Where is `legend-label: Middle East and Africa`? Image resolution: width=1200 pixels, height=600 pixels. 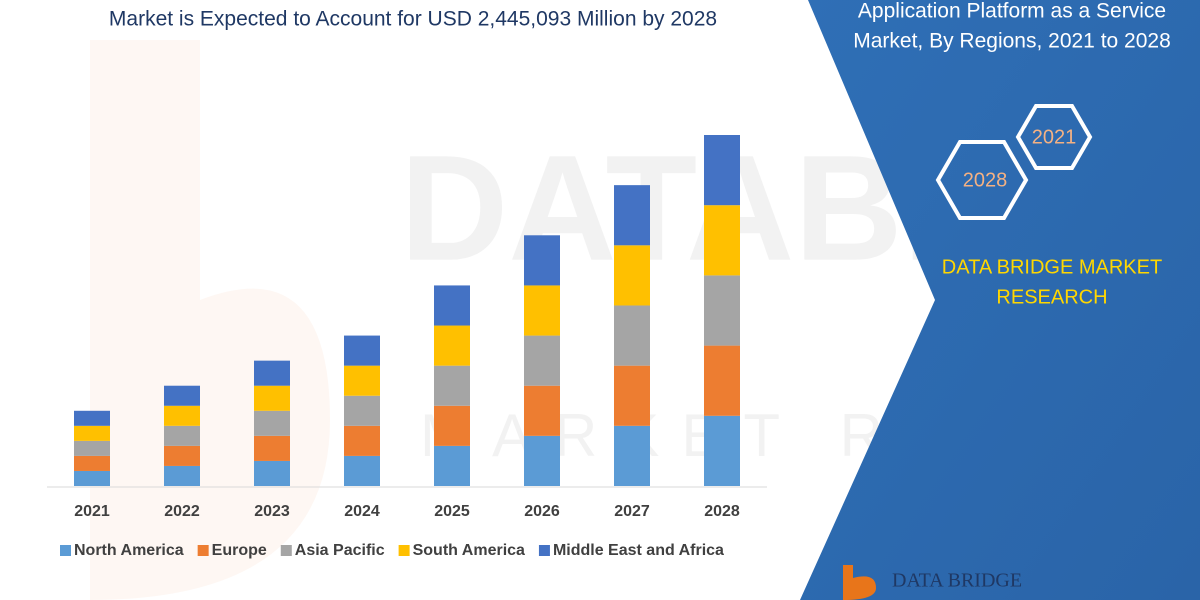 legend-label: Middle East and Africa is located at coordinates (638, 550).